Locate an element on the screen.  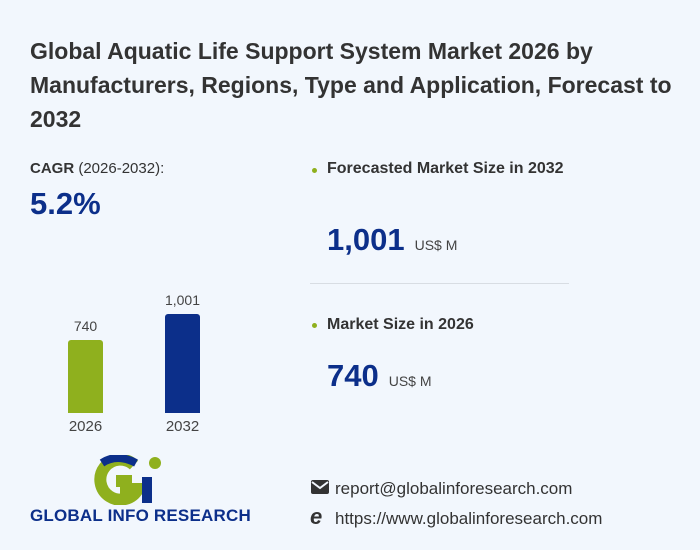
current-size-value: 740 is located at coordinates (353, 375).